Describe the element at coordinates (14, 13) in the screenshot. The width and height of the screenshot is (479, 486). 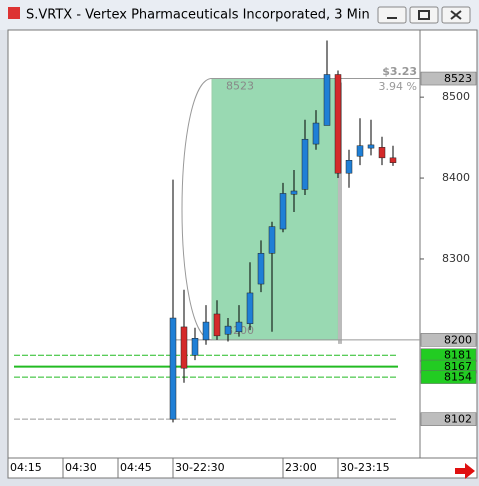
I see `app-icon` at that location.